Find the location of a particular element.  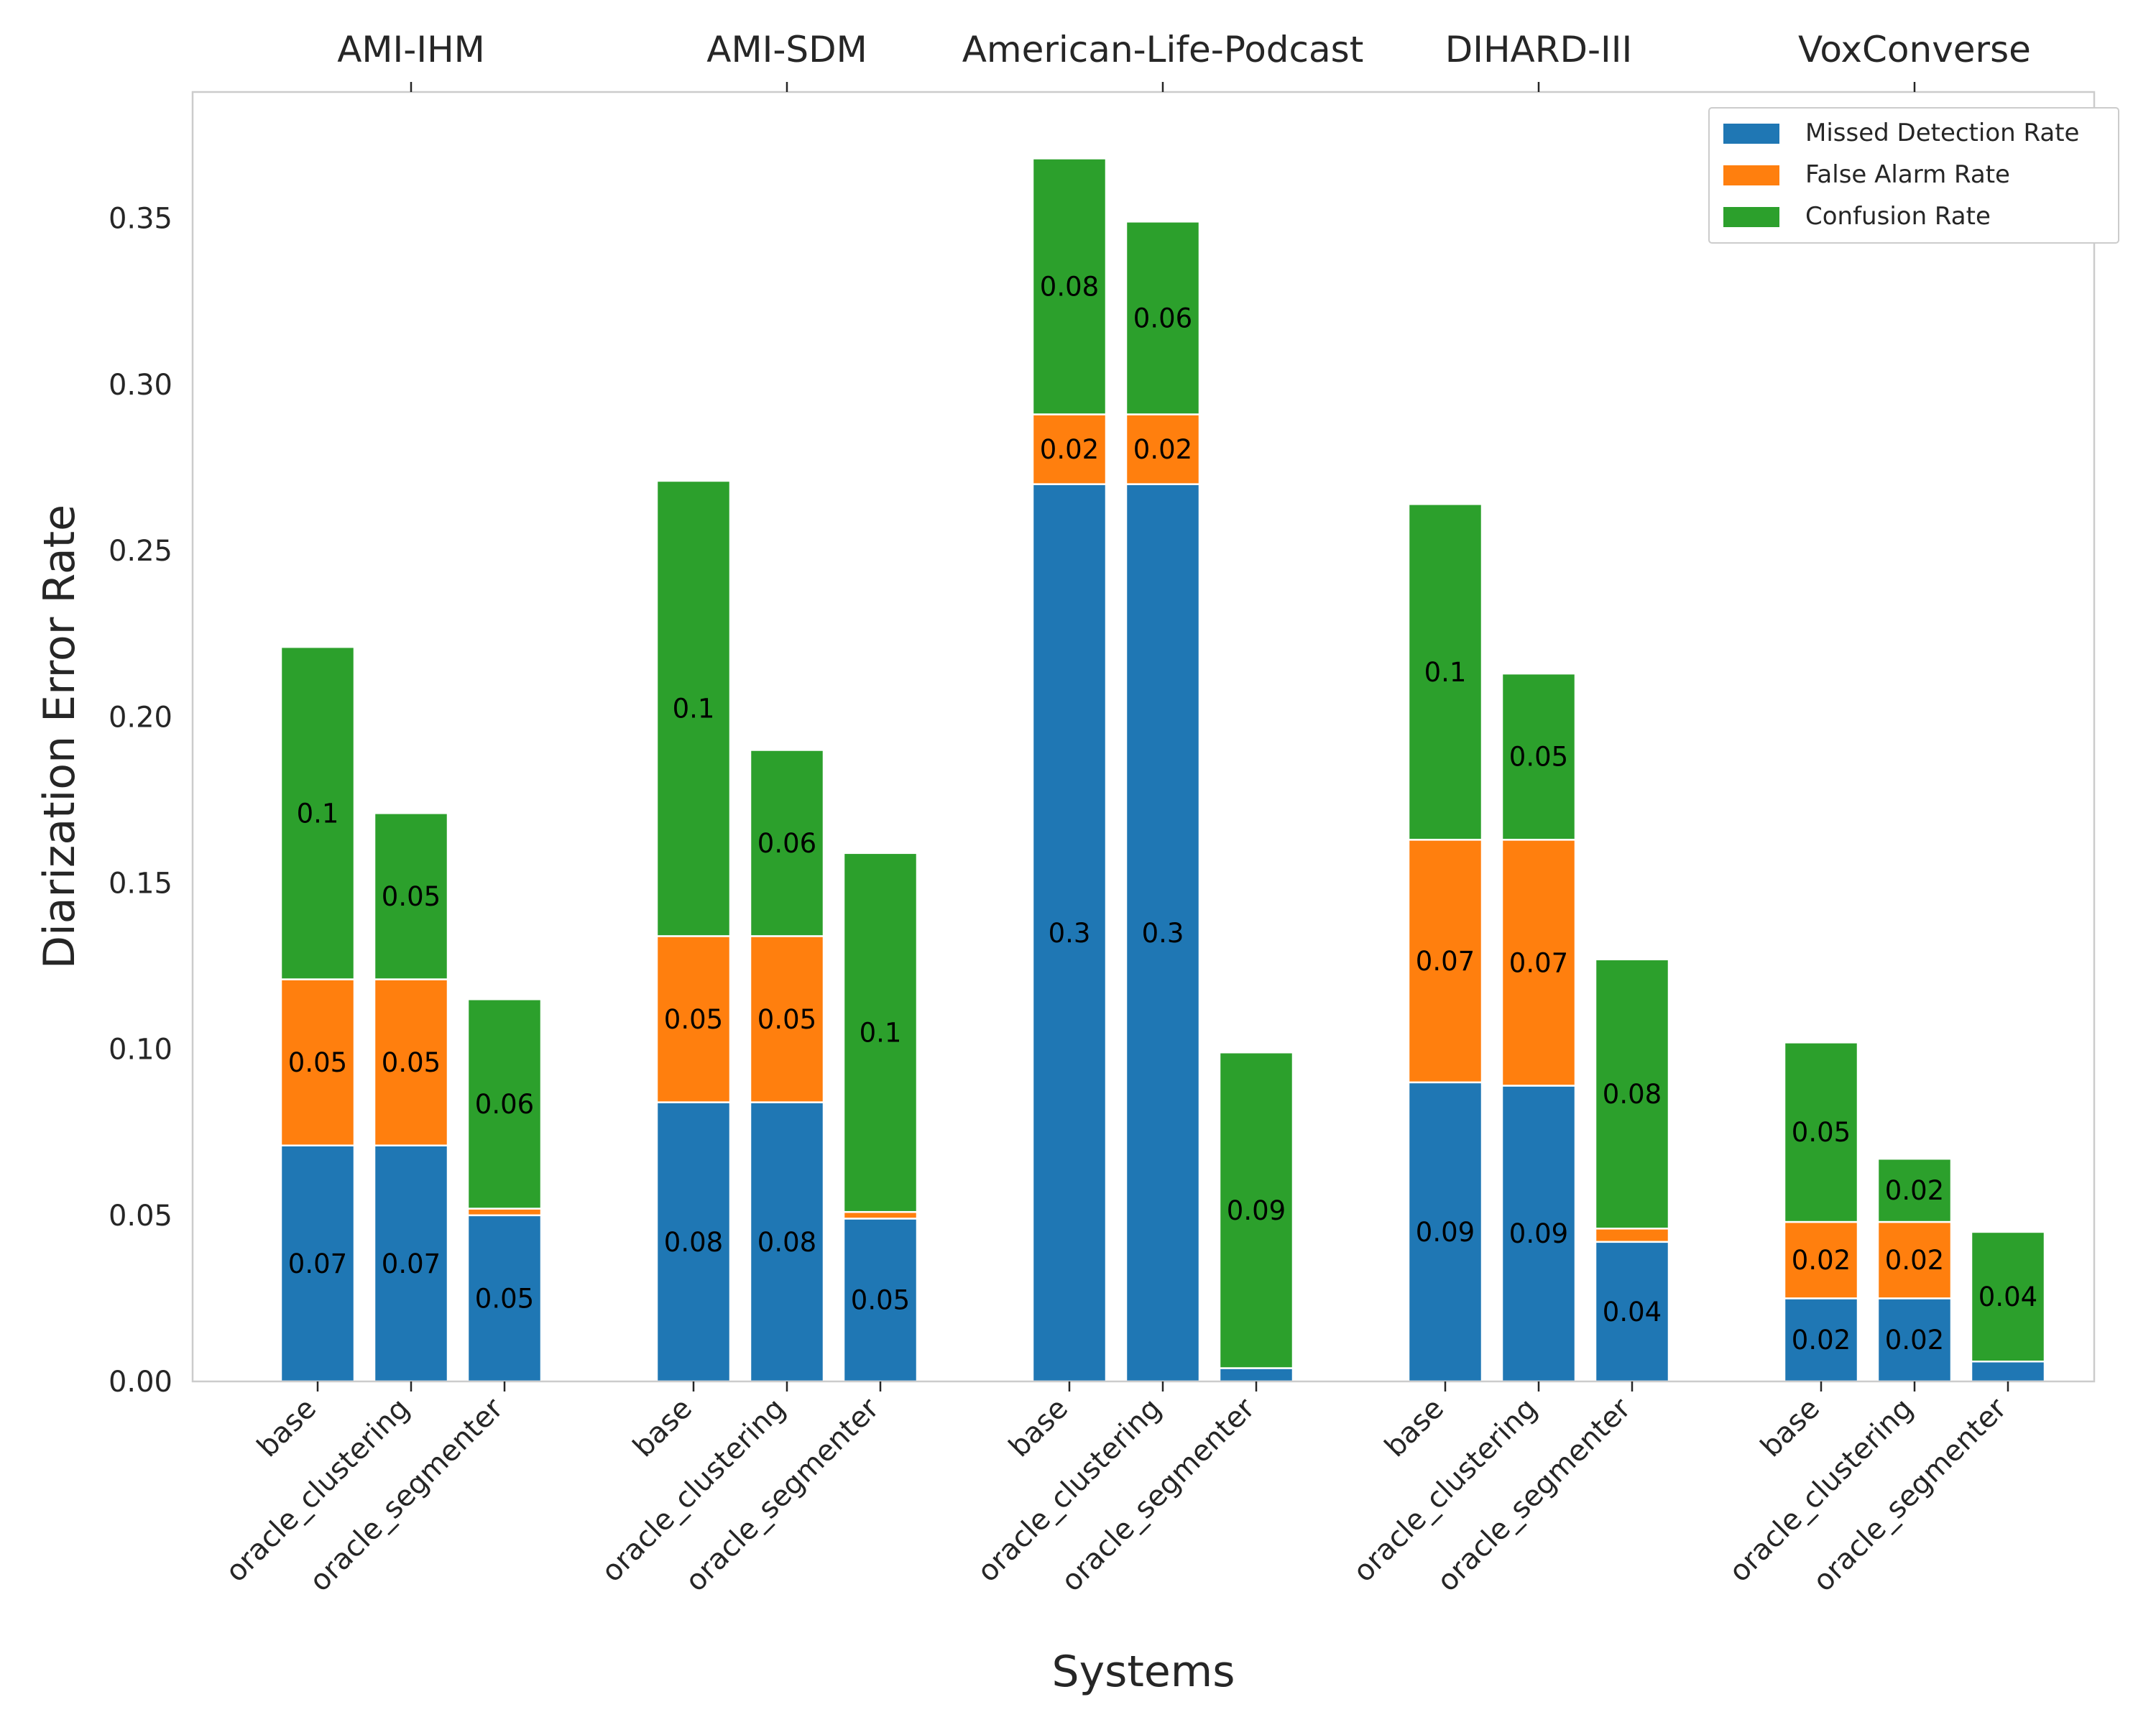

bar-false-alarm-rate-dihard-iii-oracle-segmenter is located at coordinates (1632, 1235).